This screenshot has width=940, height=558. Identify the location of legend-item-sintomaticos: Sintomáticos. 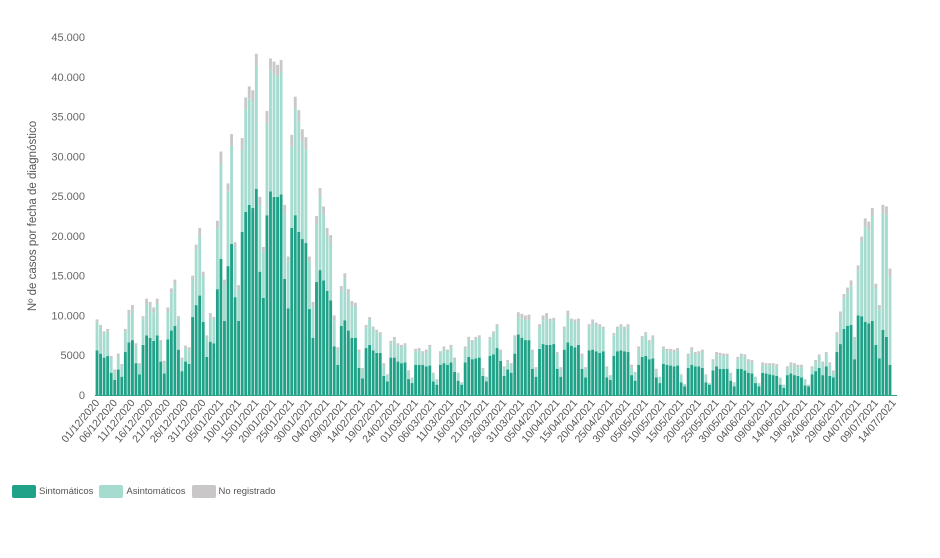
(52, 491).